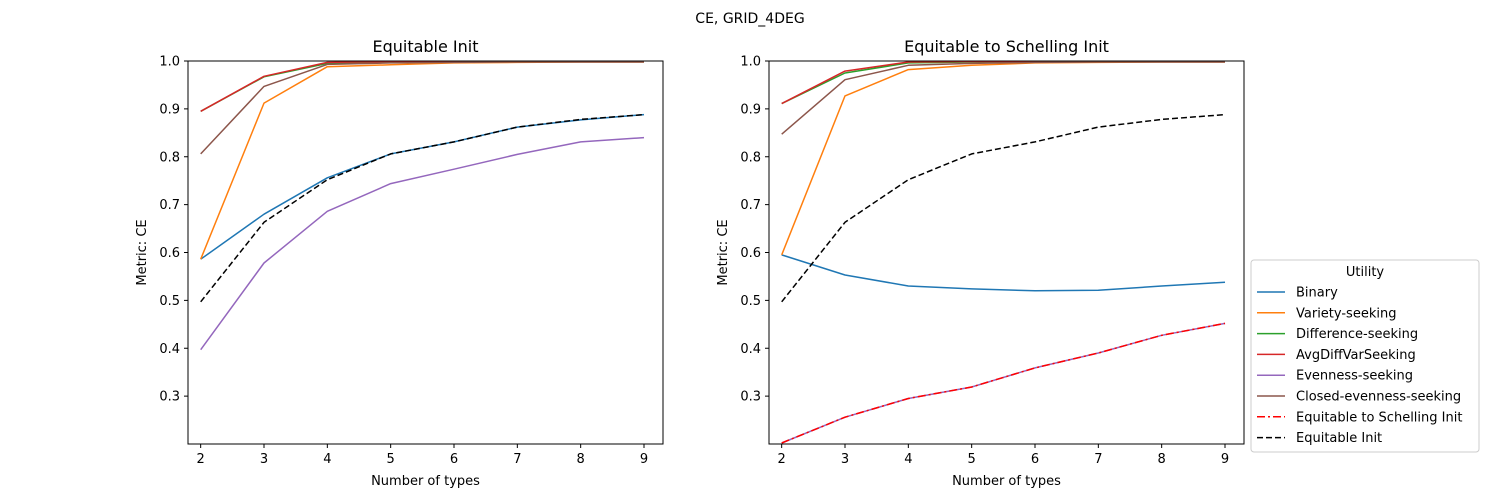  I want to click on legend-label: Equitable Init, so click(1339, 438).